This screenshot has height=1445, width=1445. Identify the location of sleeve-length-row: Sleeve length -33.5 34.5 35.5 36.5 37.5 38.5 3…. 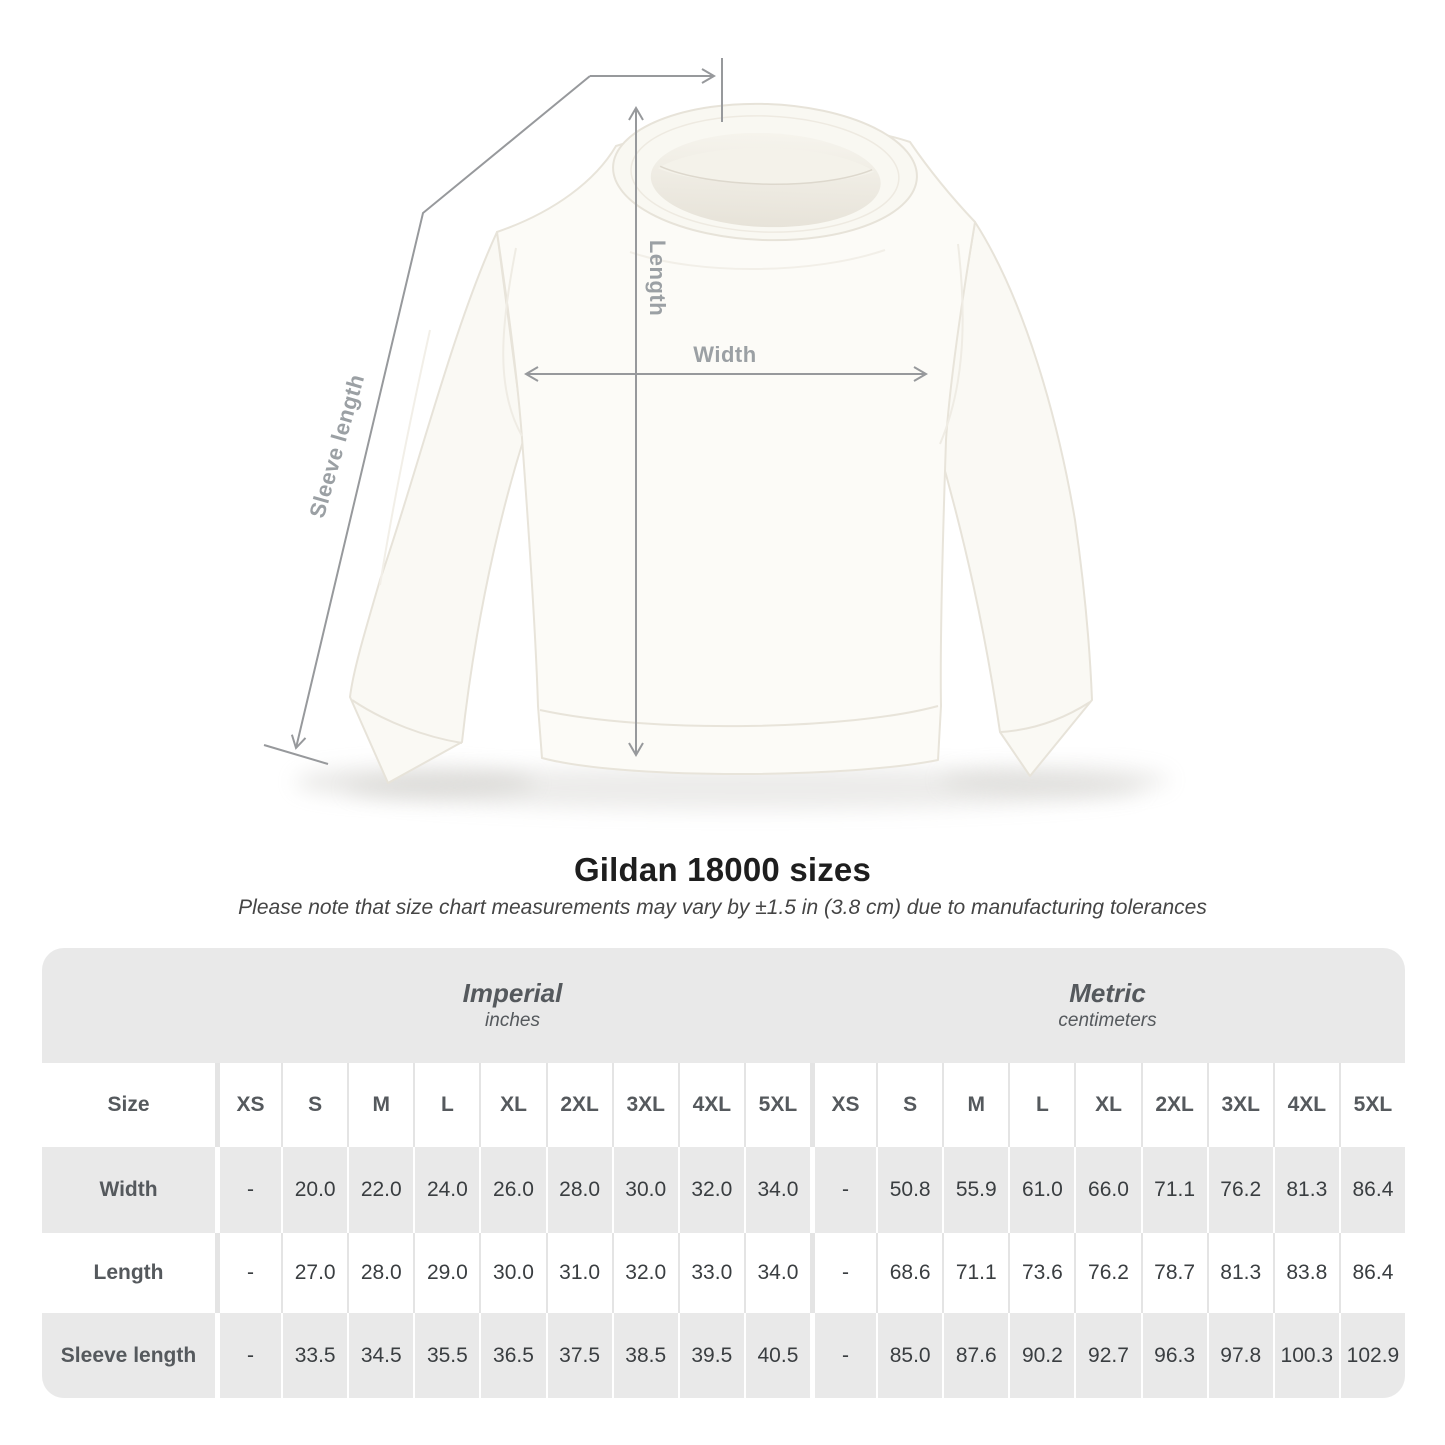
(723, 1355).